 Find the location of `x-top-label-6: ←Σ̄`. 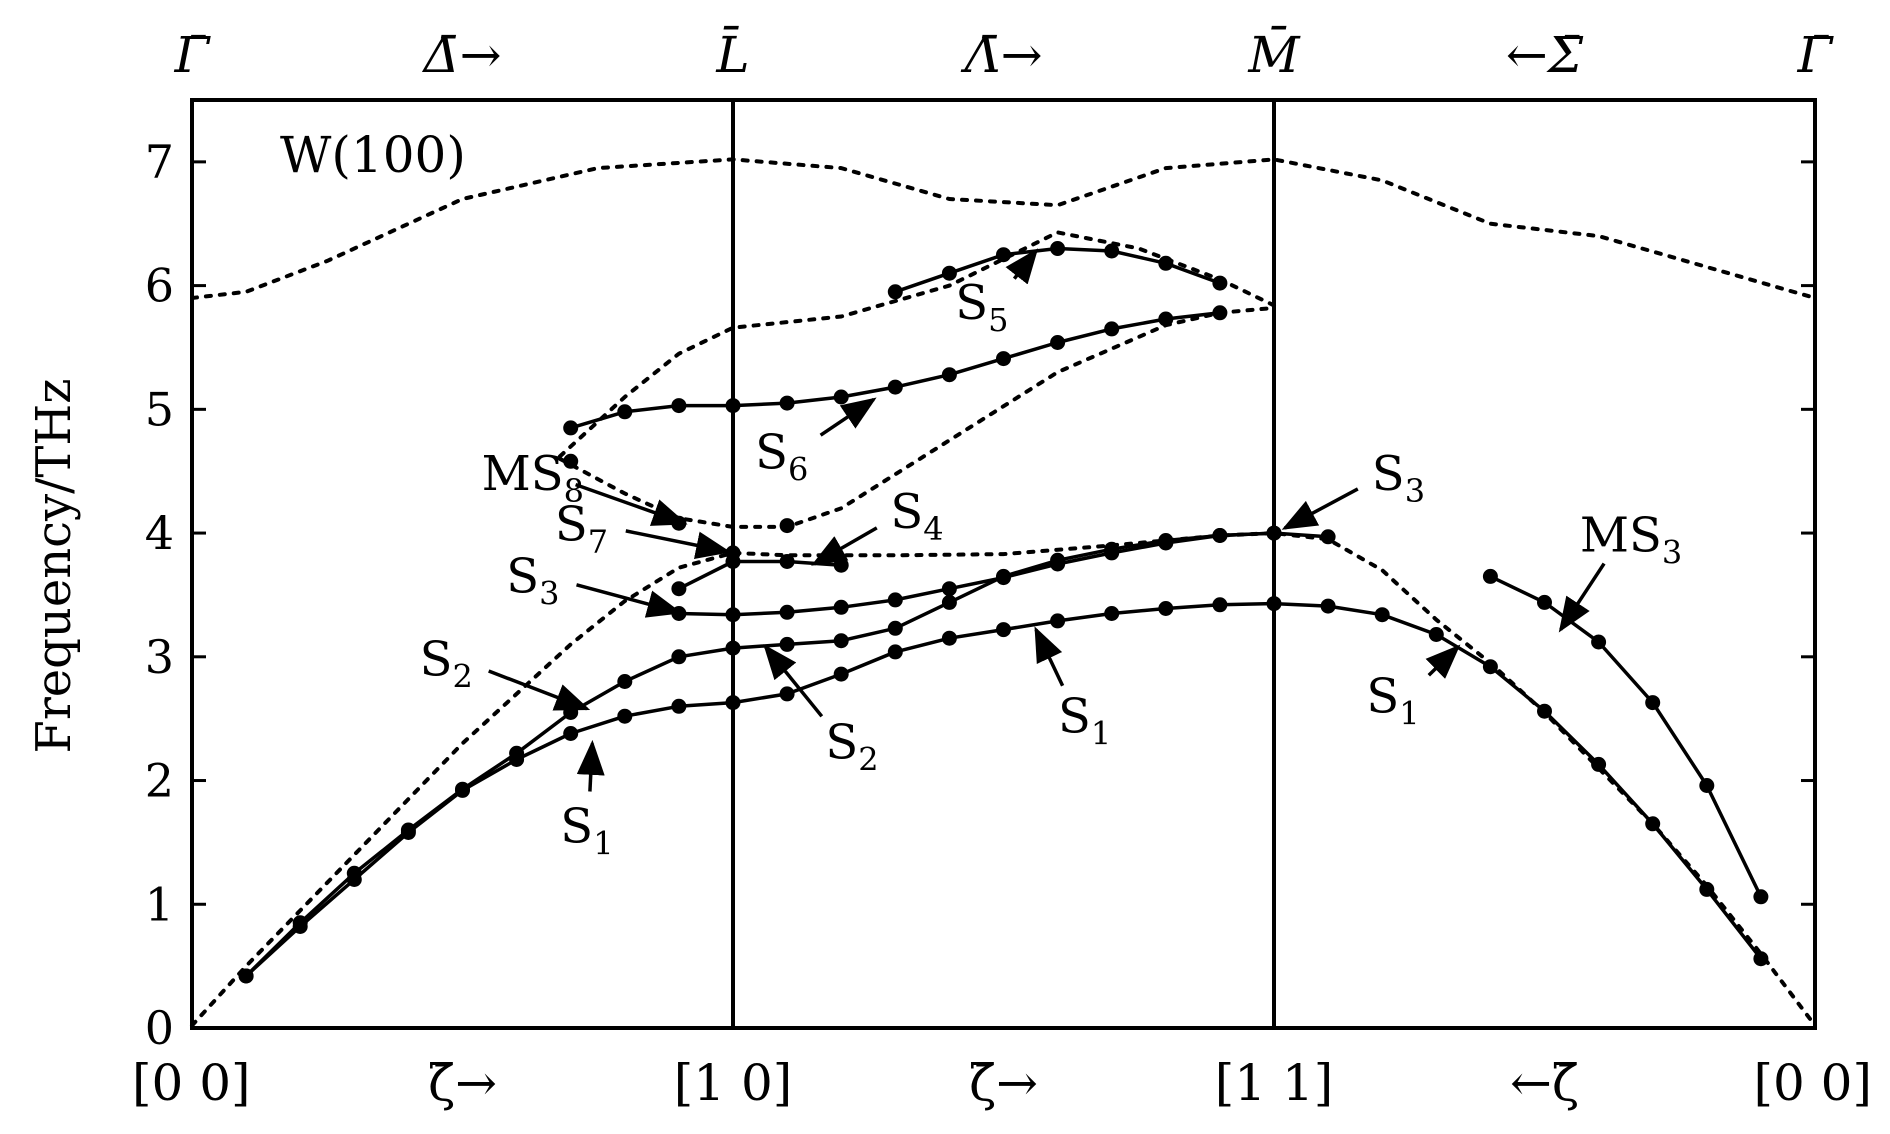

x-top-label-6: ←Σ̄ is located at coordinates (1545, 55).